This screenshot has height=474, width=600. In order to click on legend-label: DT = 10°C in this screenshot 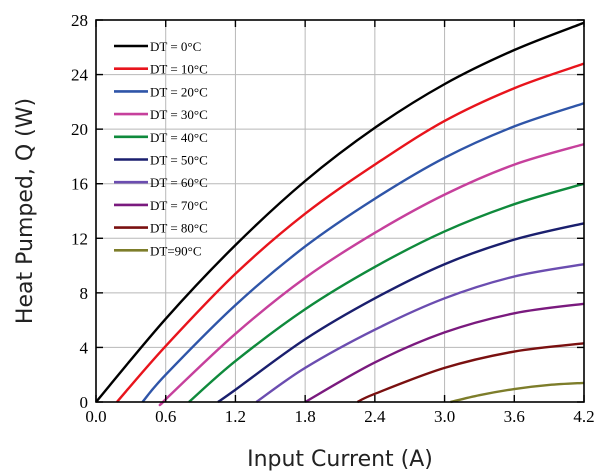, I will do `click(179, 69)`.